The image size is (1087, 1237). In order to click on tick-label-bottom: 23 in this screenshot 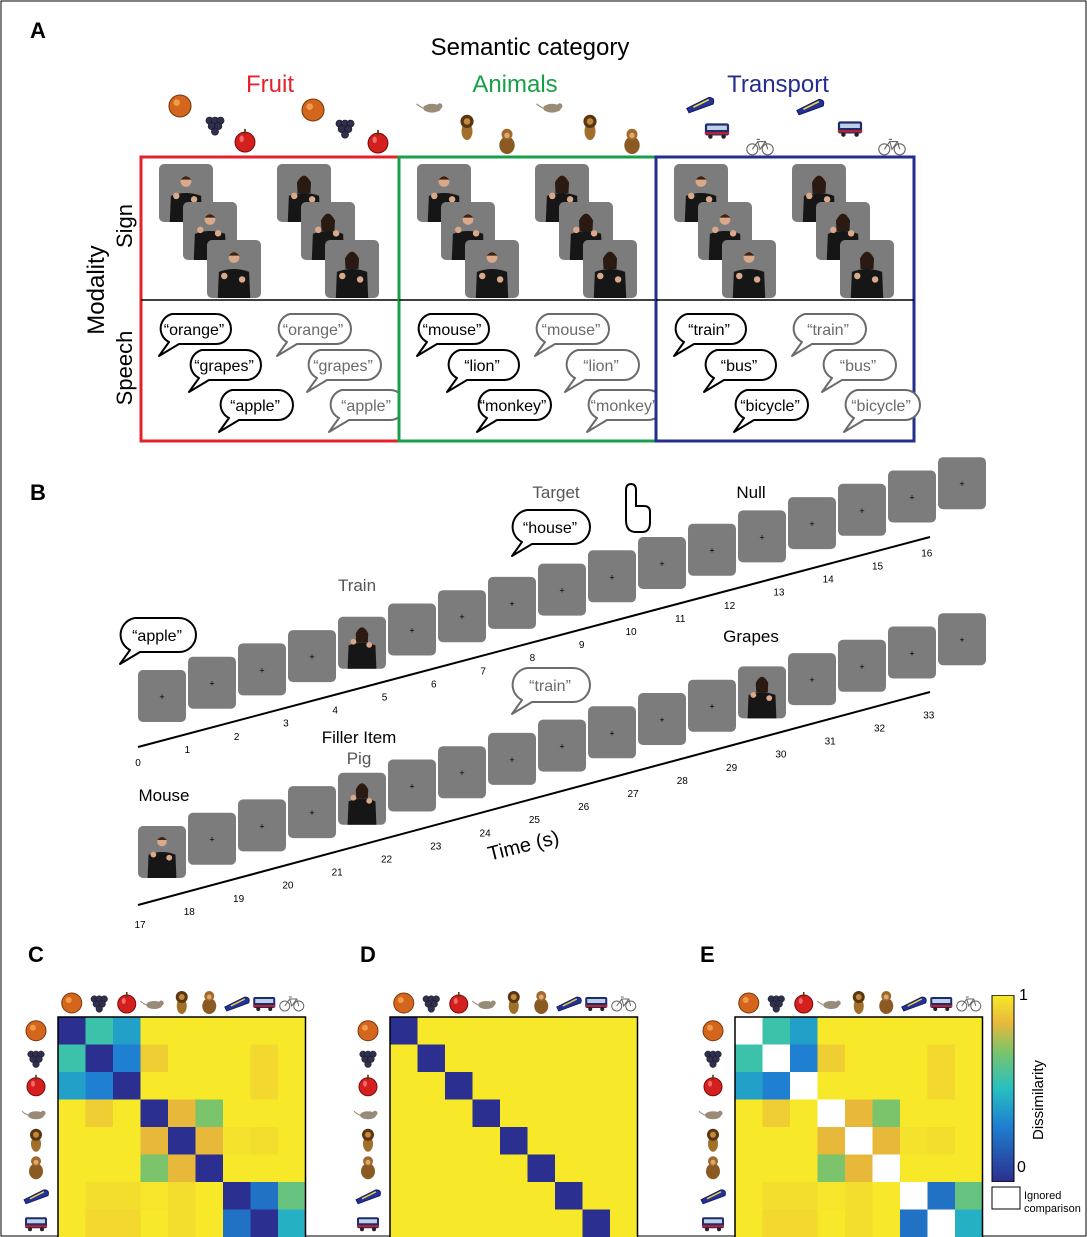, I will do `click(436, 846)`.